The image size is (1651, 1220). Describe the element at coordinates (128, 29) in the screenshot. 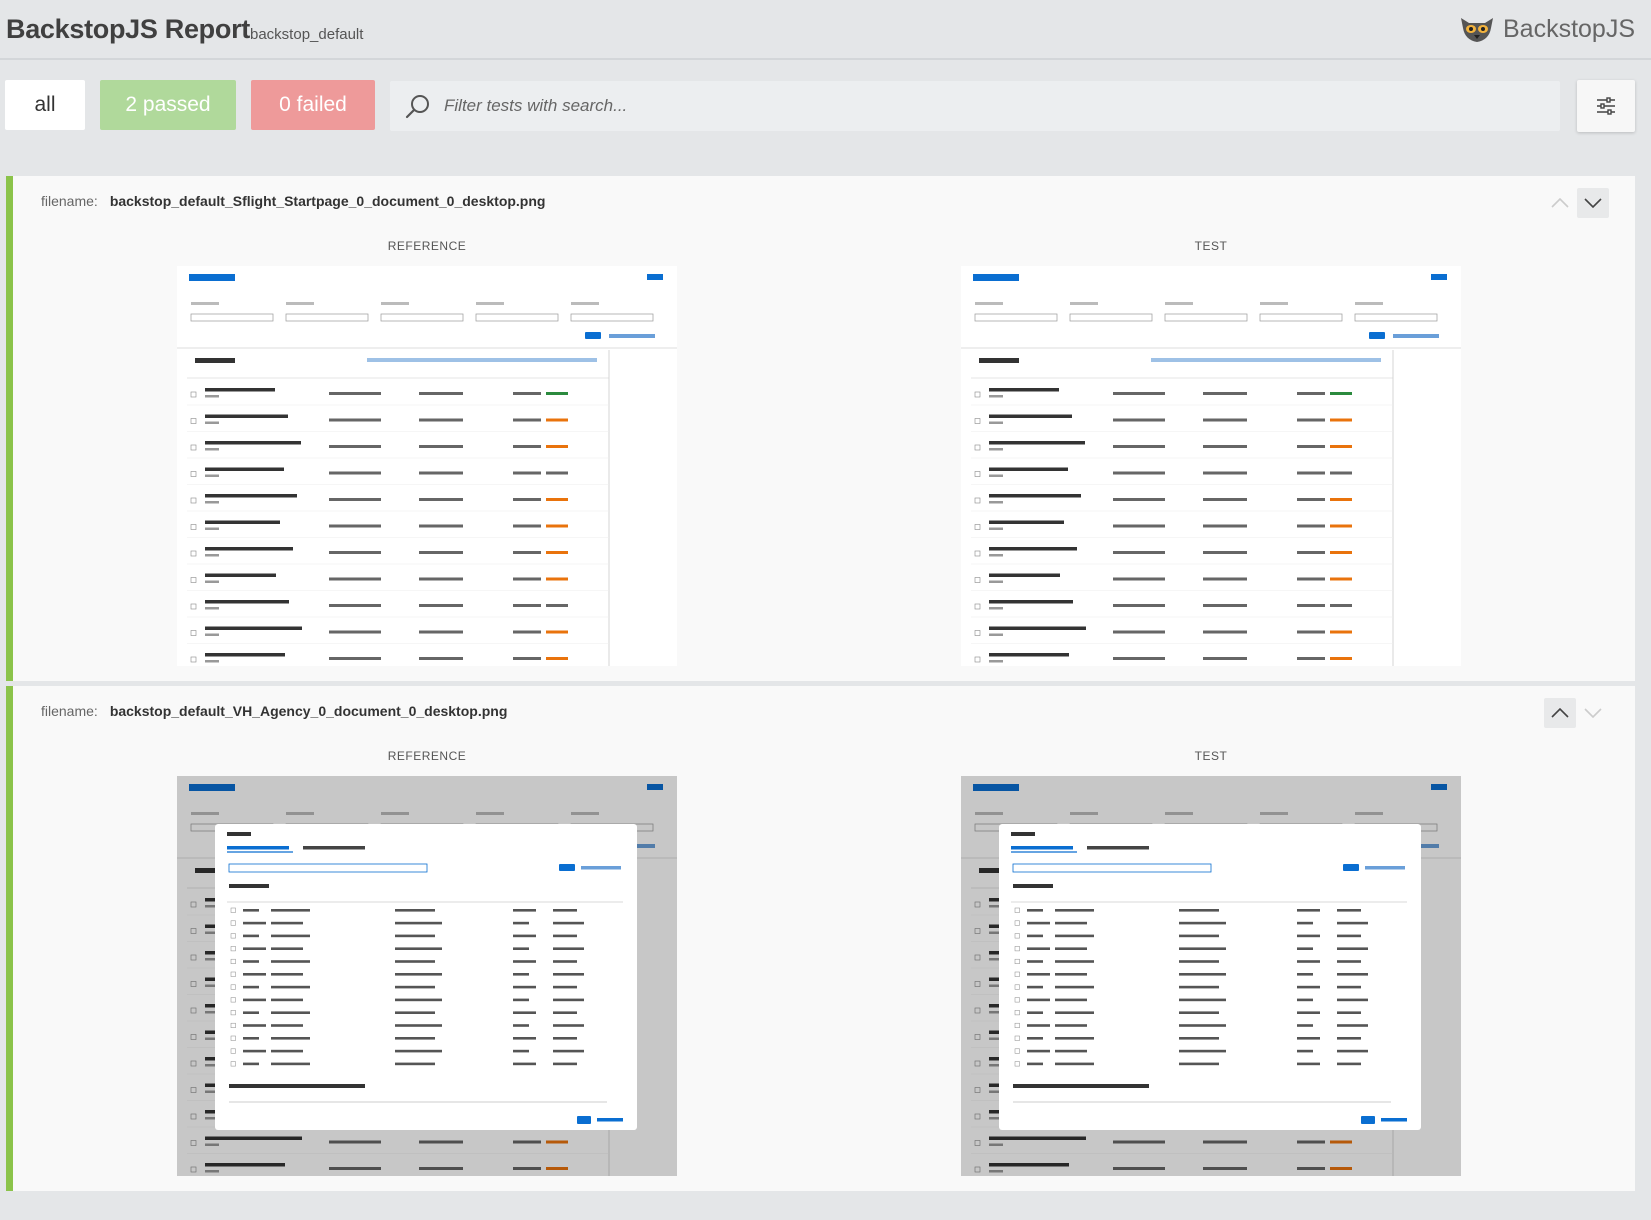

I see `report-title: BackstopJS Report` at that location.